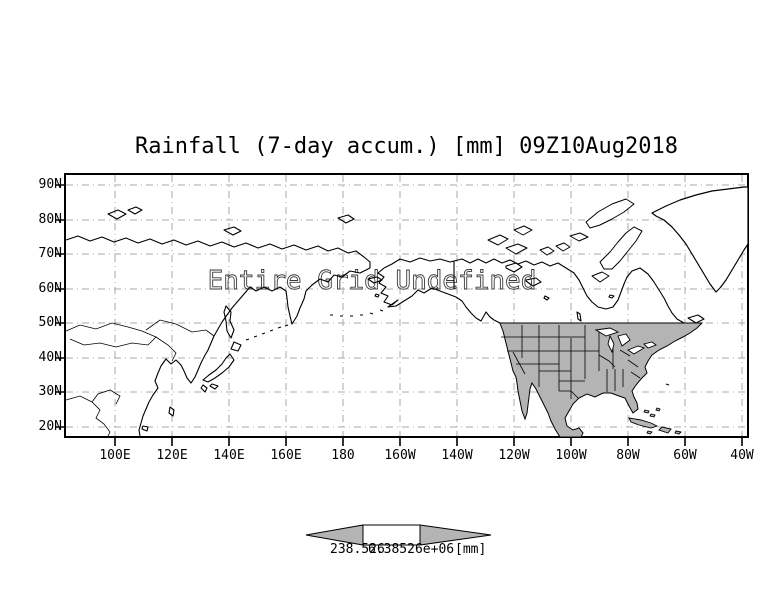 This screenshot has width=784, height=612. Describe the element at coordinates (514, 455) in the screenshot. I see `lon-label-120w: 120W` at that location.